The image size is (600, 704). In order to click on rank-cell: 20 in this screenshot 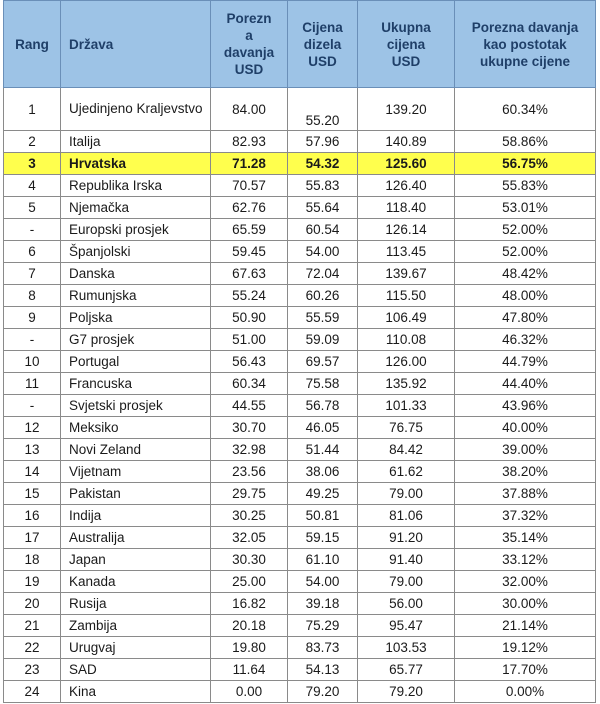, I will do `click(32, 603)`.